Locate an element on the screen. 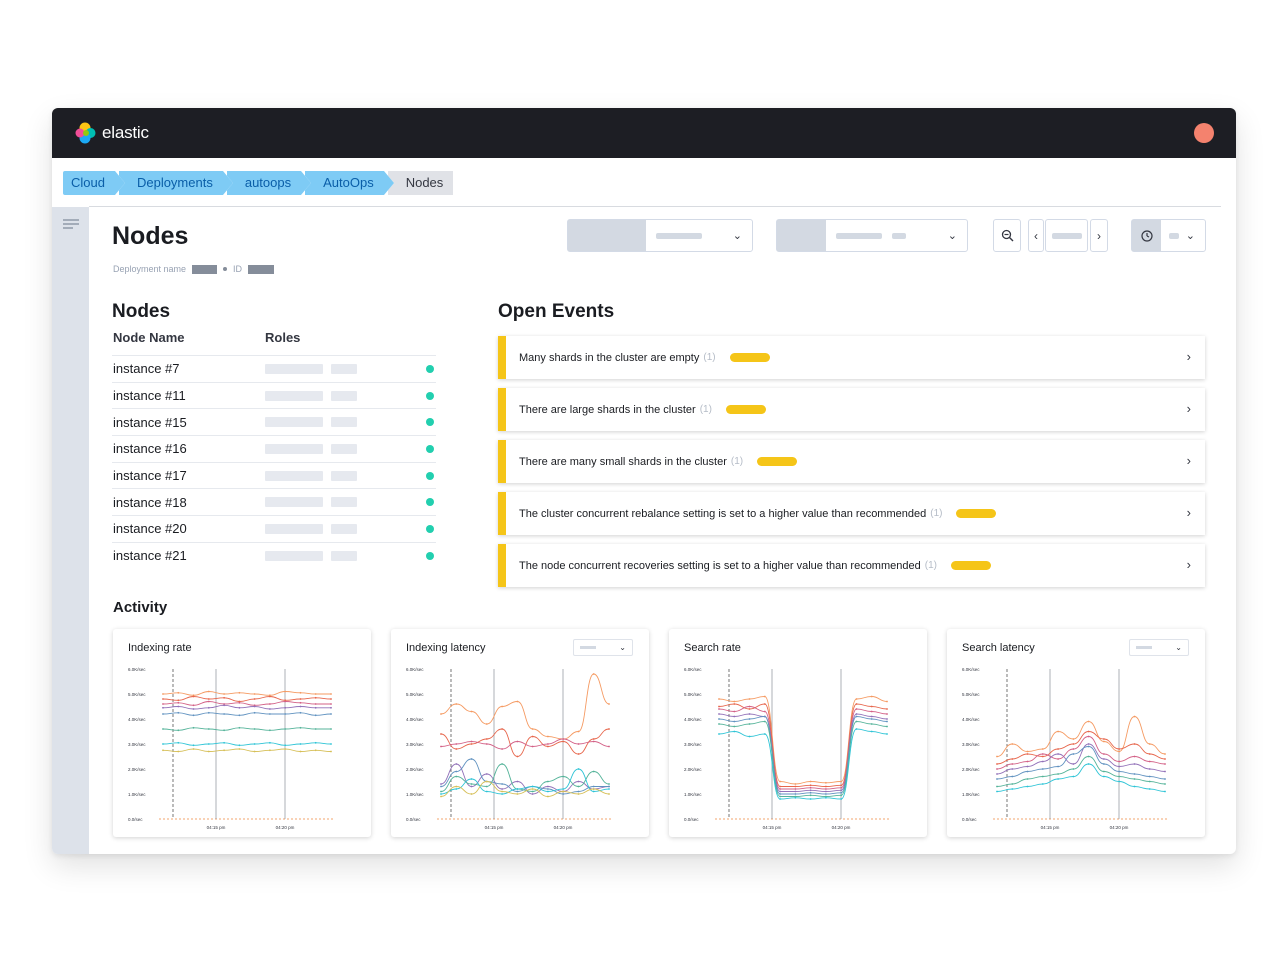  filter-select-2: ⌄ is located at coordinates (872, 235).